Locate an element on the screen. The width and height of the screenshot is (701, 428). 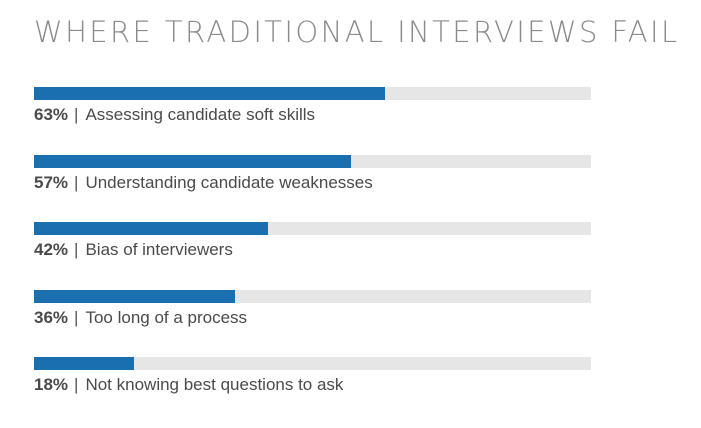
bar-value-label: 42% is located at coordinates (51, 249).